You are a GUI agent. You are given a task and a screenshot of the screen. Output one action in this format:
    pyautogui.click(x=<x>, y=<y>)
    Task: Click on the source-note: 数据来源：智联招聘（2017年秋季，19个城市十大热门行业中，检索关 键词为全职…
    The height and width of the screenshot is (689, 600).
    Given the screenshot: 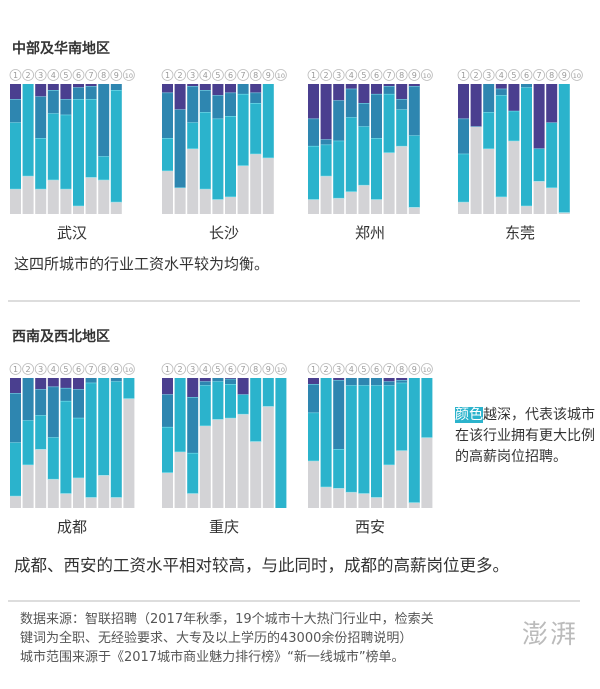 What is the action you would take?
    pyautogui.click(x=270, y=638)
    